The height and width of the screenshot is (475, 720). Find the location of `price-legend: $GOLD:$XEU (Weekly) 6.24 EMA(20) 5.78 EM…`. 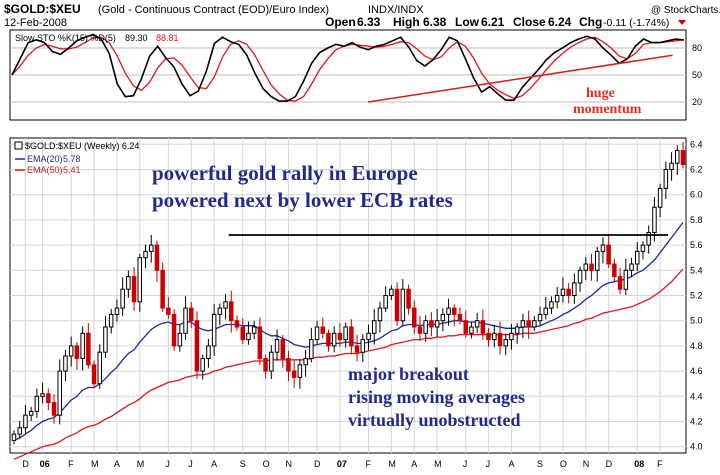

price-legend: $GOLD:$XEU (Weekly) 6.24 EMA(20) 5.78 EM… is located at coordinates (76, 158).